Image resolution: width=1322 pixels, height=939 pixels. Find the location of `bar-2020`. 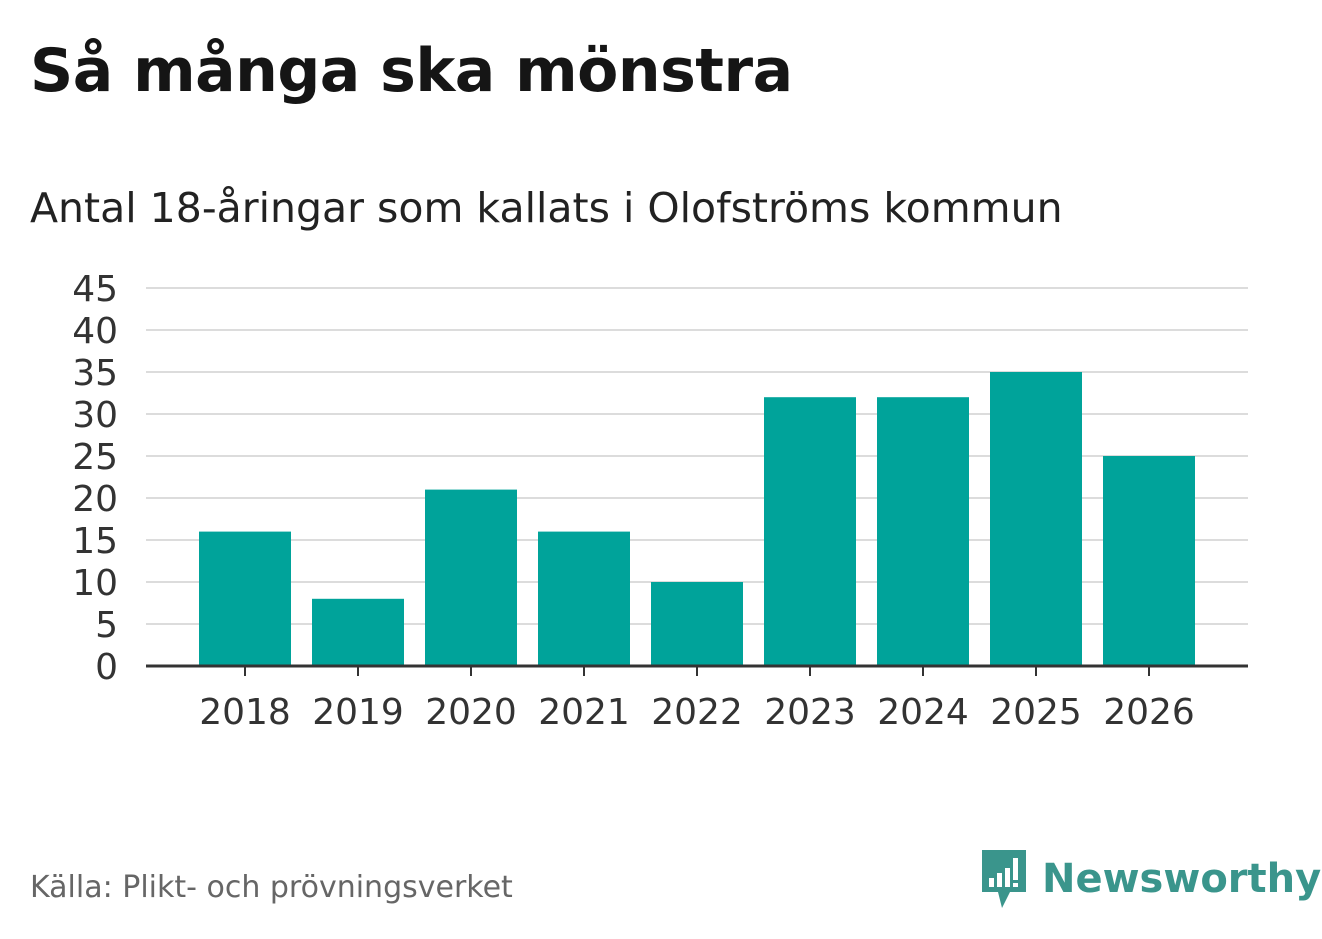

bar-2020 is located at coordinates (471, 577).